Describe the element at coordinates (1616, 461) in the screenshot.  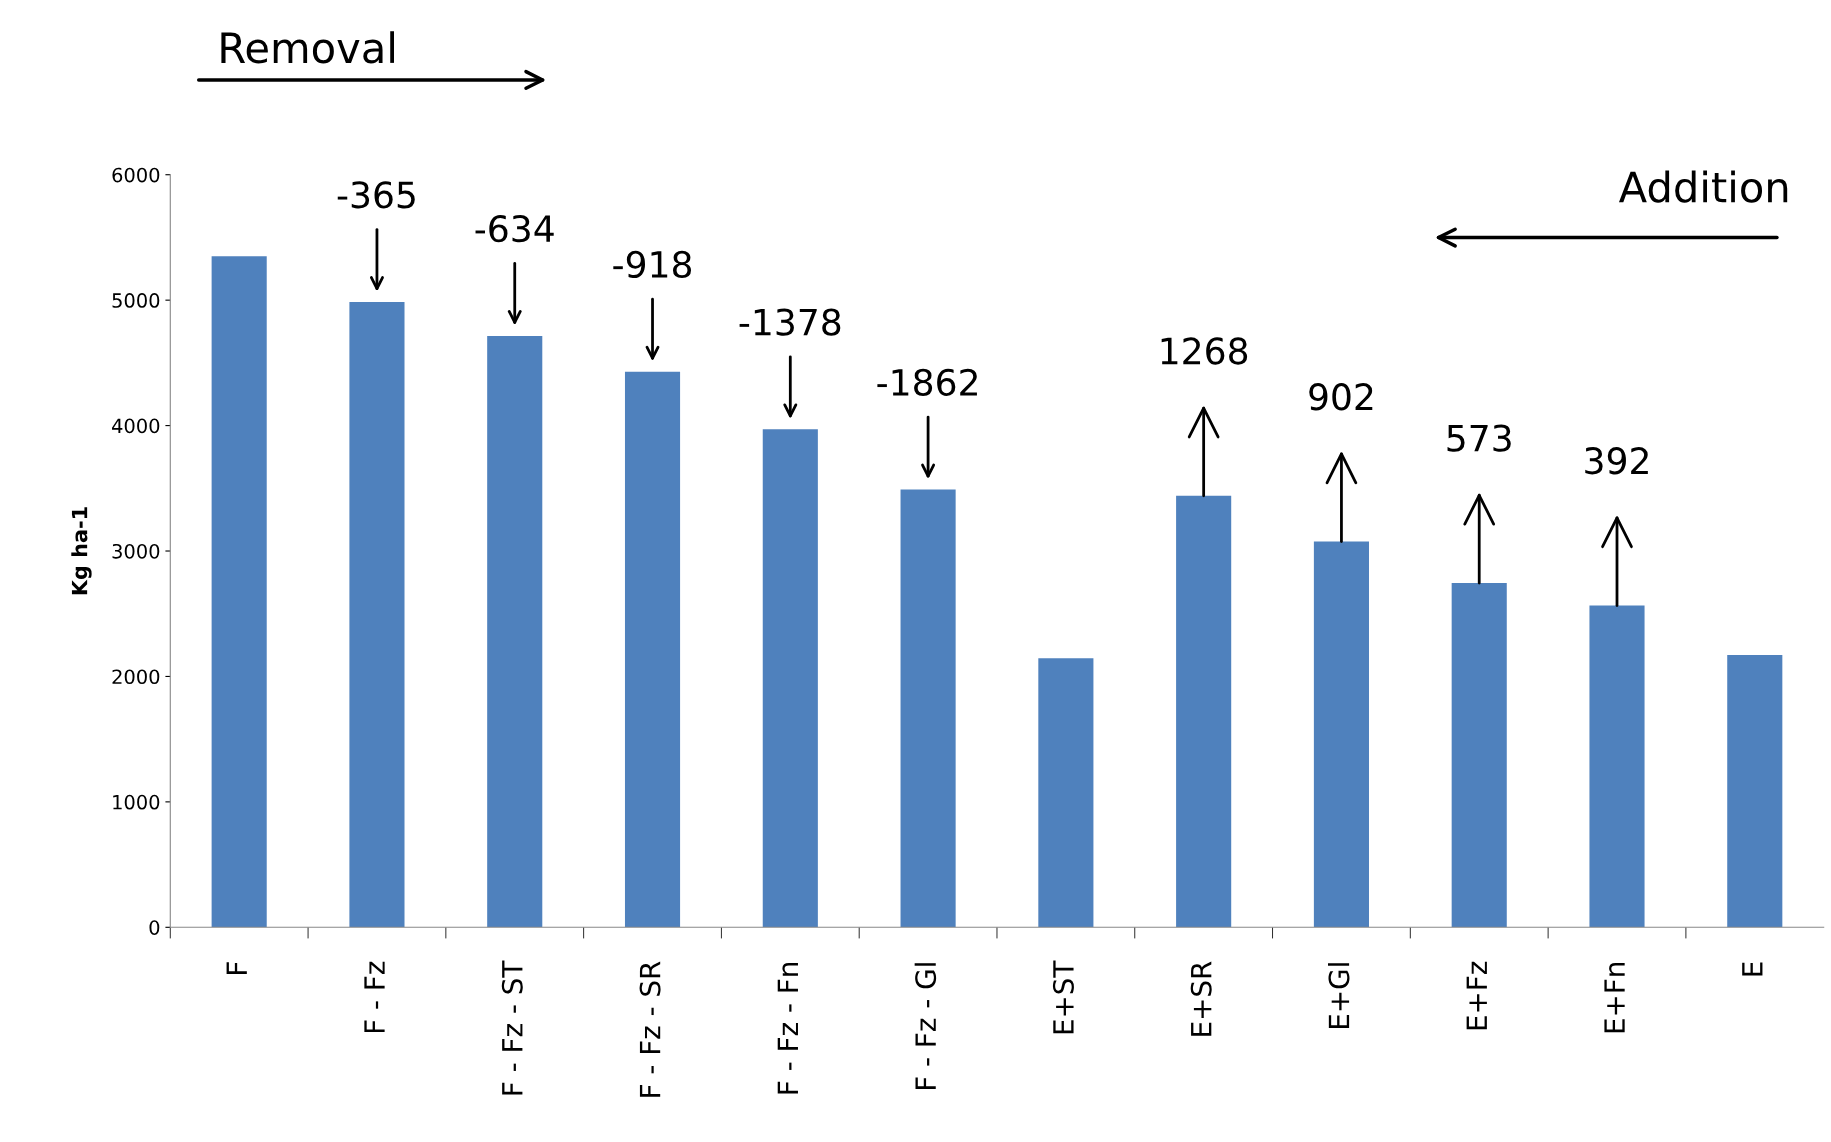
I see `annotation: 392` at that location.